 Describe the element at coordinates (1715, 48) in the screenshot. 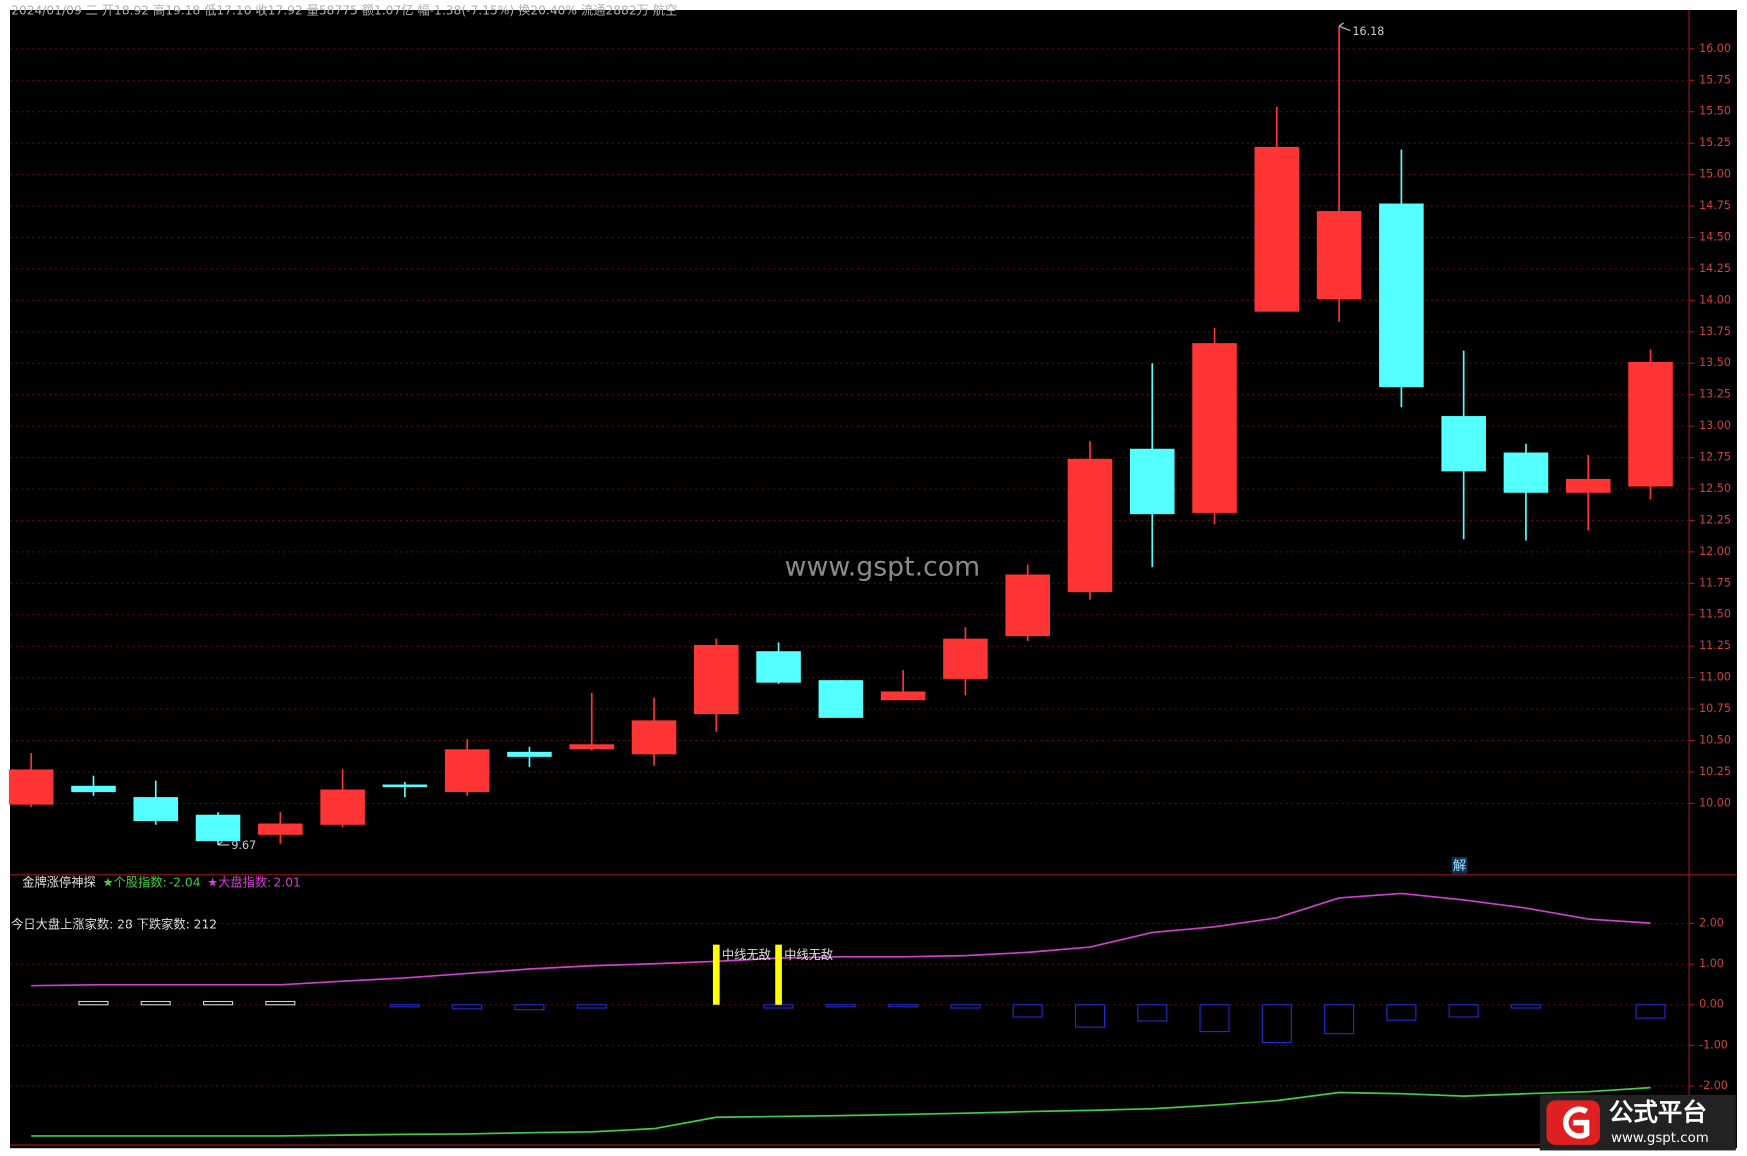

I see `y-tick-label: 16.00` at that location.